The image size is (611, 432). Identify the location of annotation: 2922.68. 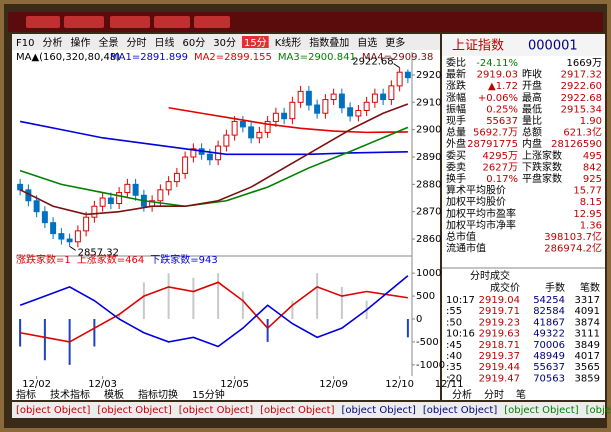
(372, 62).